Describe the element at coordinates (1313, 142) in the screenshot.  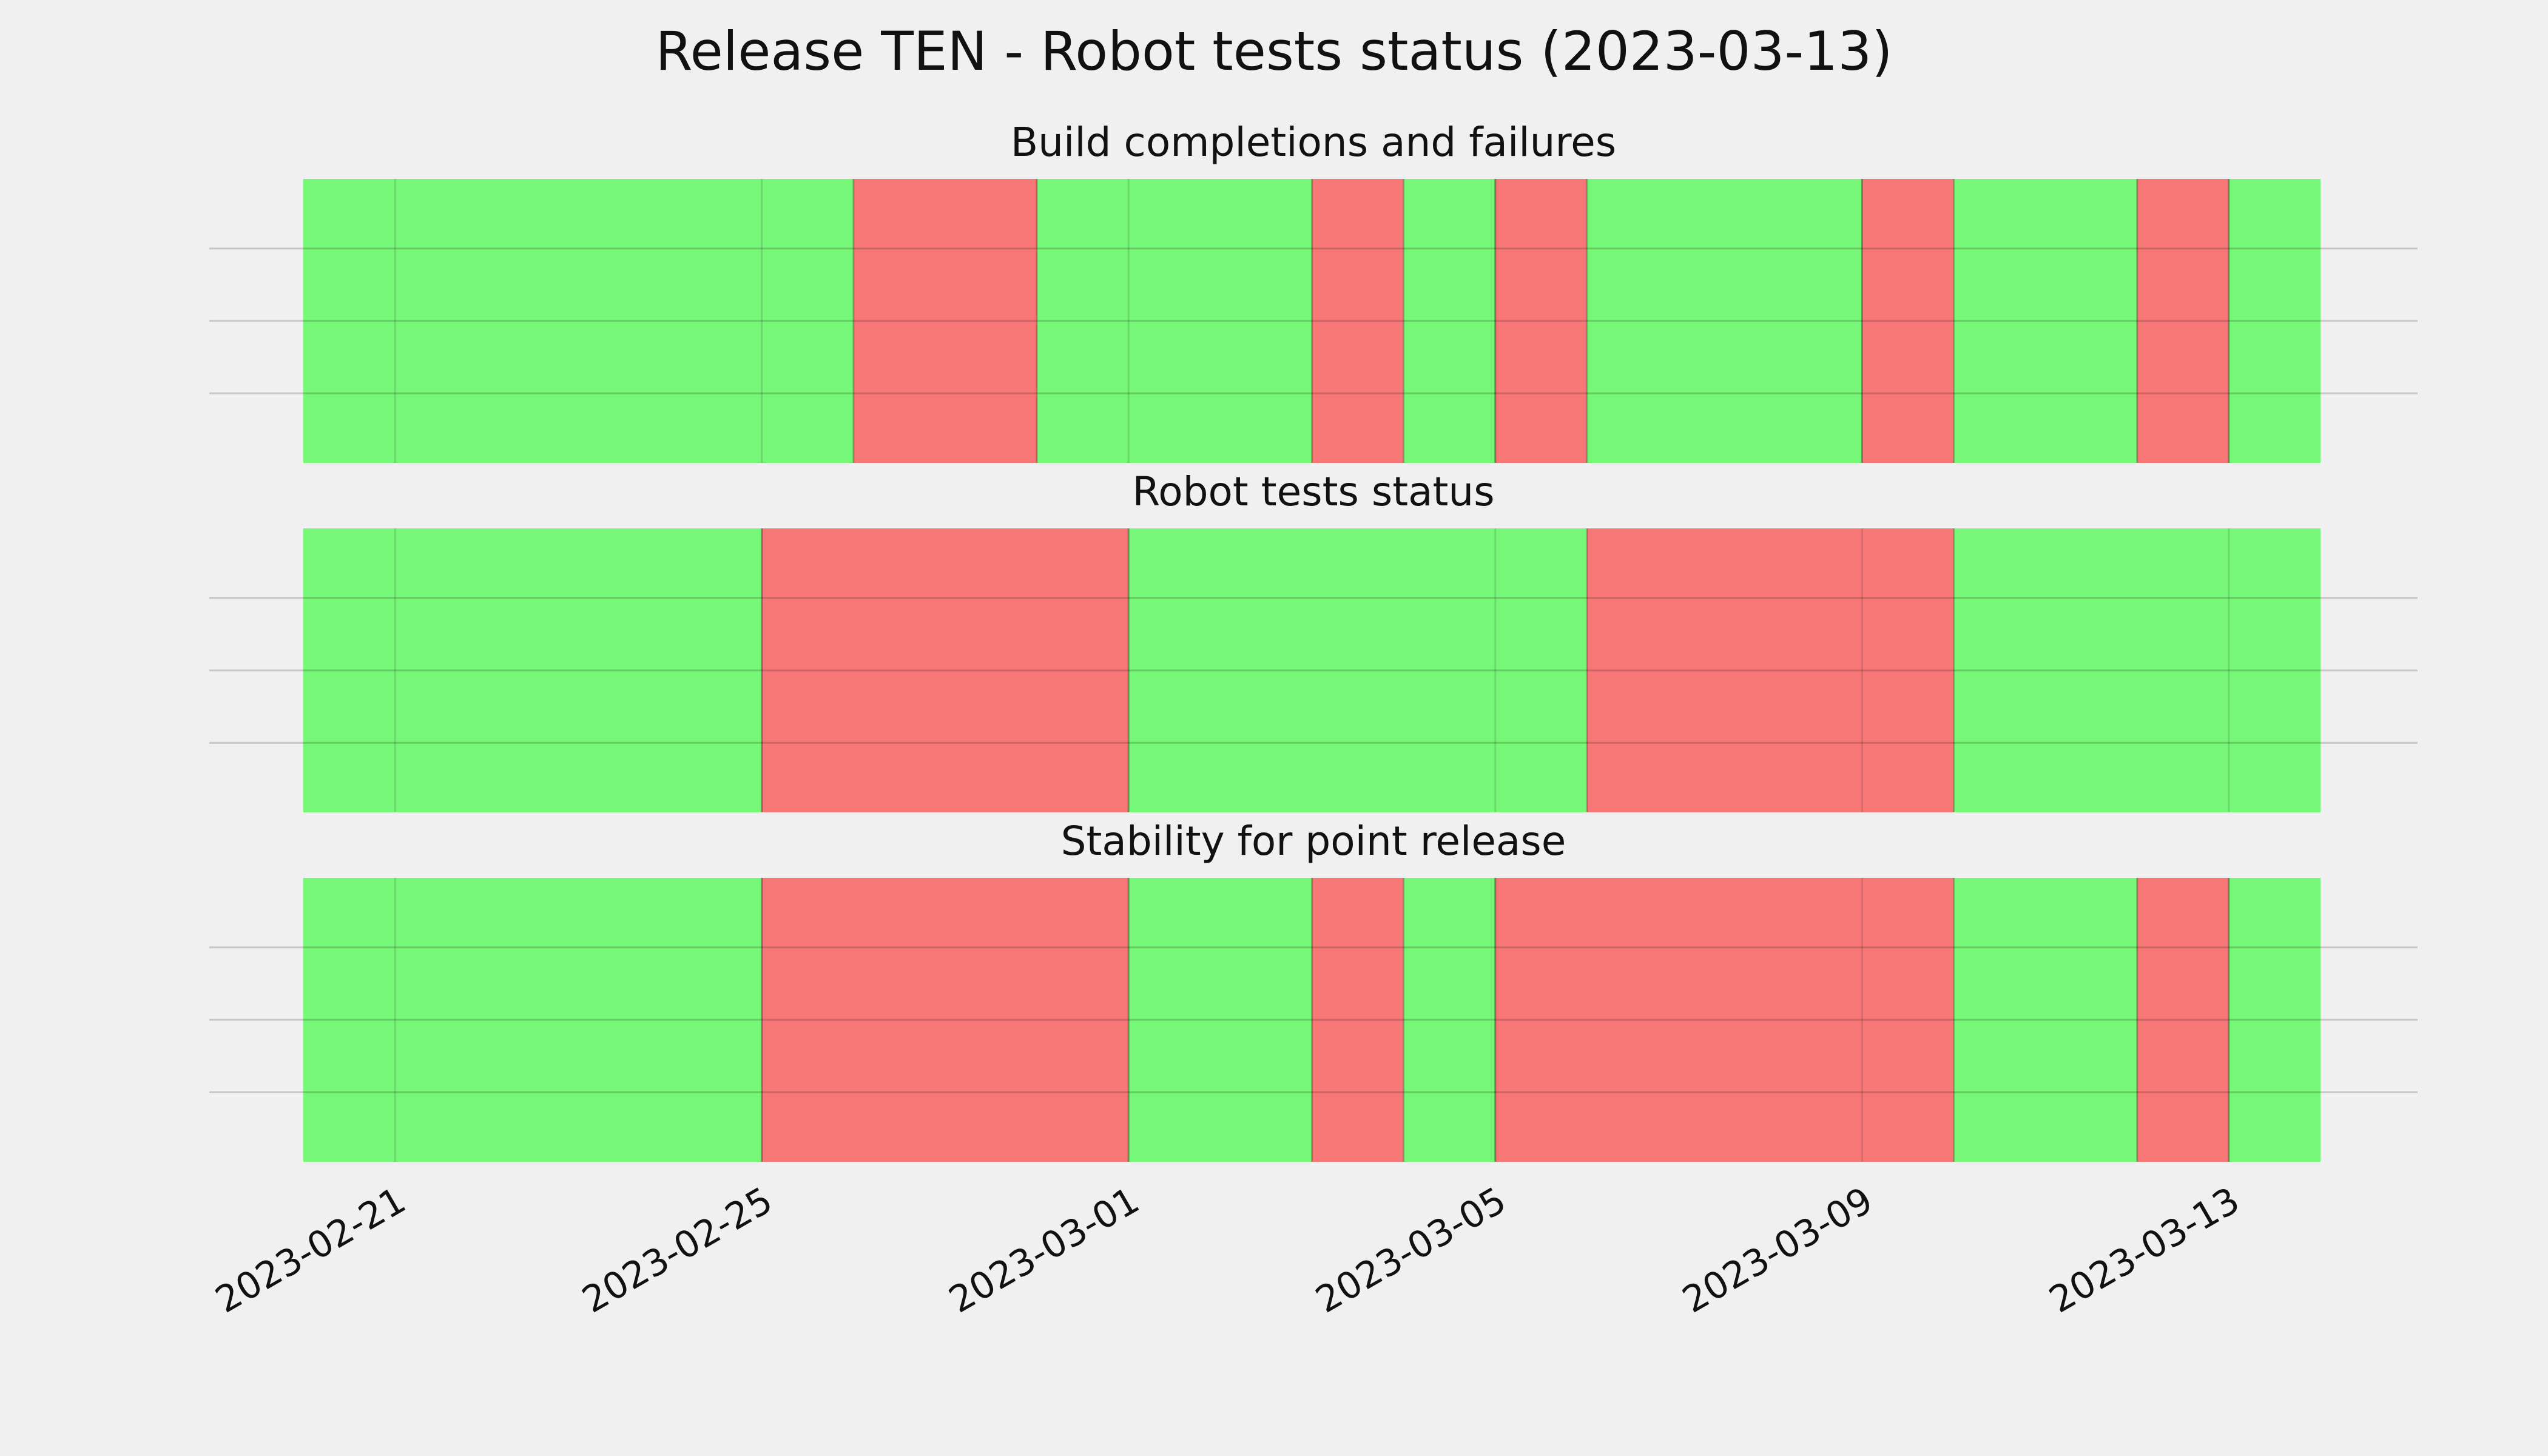
I see `panel-title: Build completions and failures` at that location.